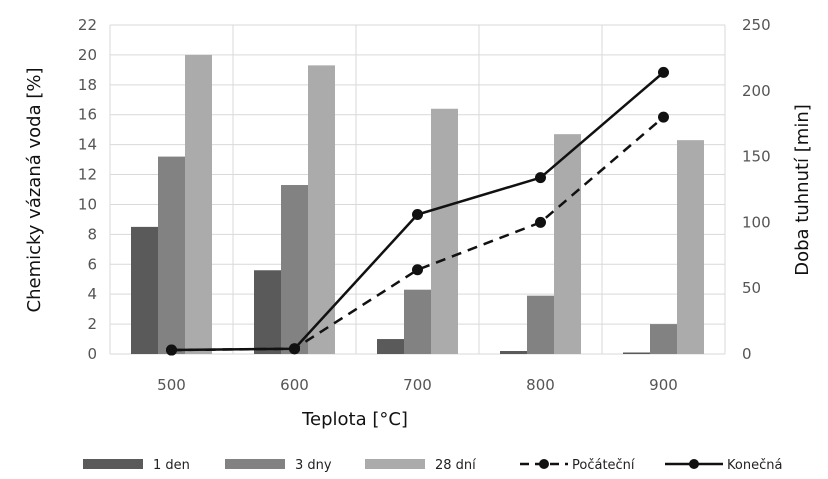  I want to click on legend-swatch-3-dny, so click(255, 464).